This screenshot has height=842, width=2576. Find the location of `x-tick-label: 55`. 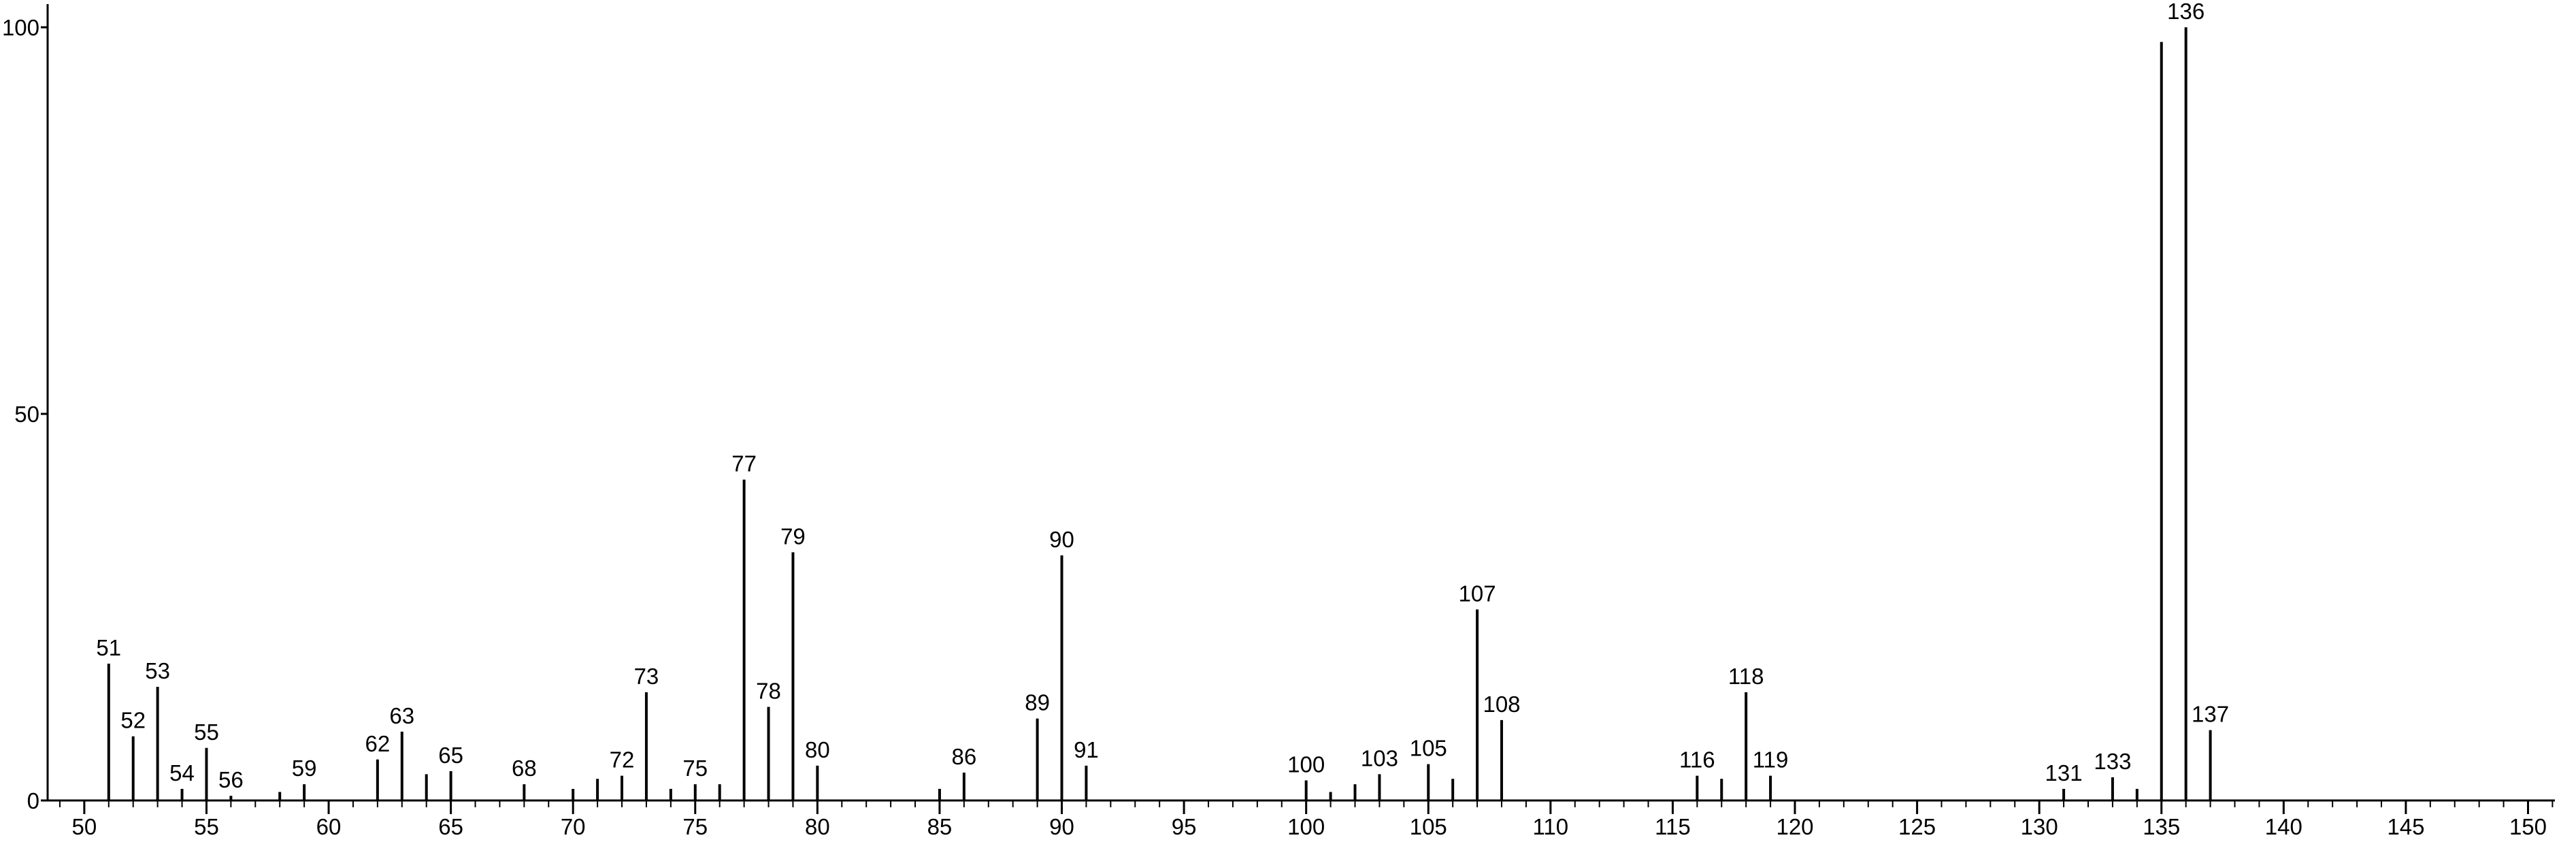

x-tick-label: 55 is located at coordinates (207, 826).